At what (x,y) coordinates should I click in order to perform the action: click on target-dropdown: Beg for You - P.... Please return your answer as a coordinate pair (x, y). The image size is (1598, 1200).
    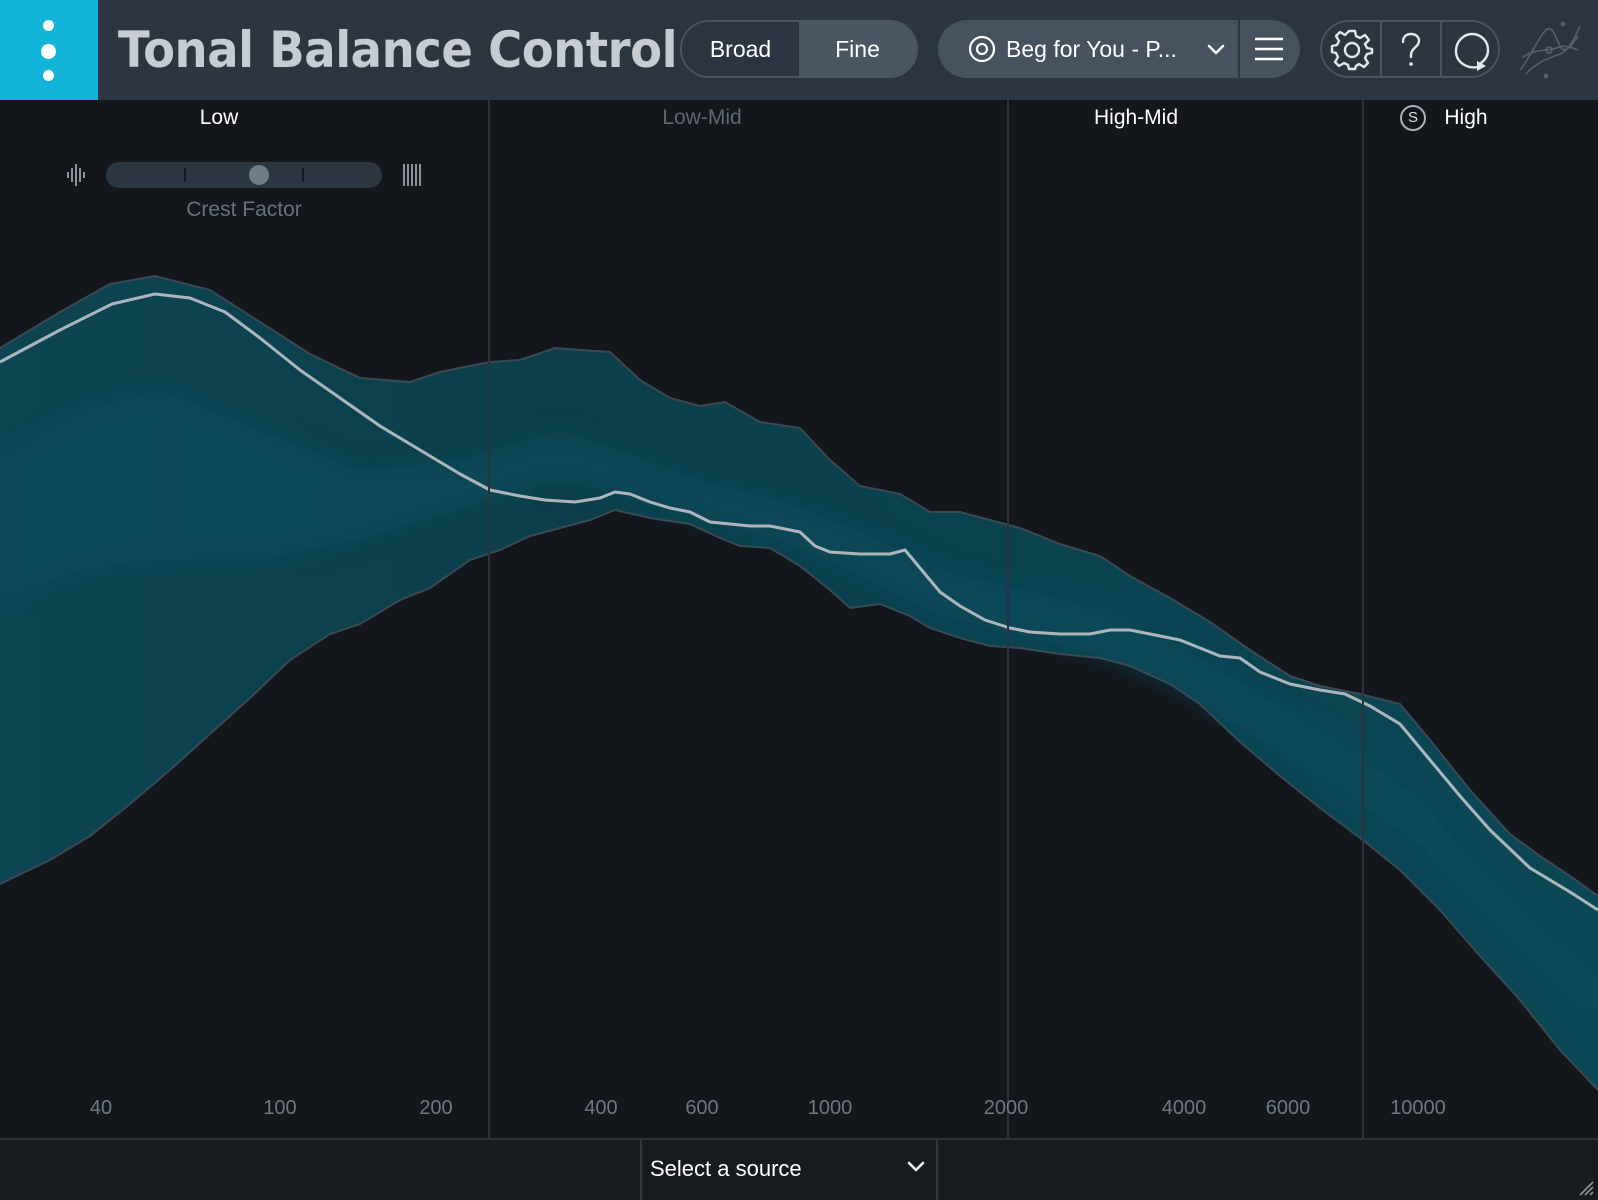
    Looking at the image, I should click on (1088, 49).